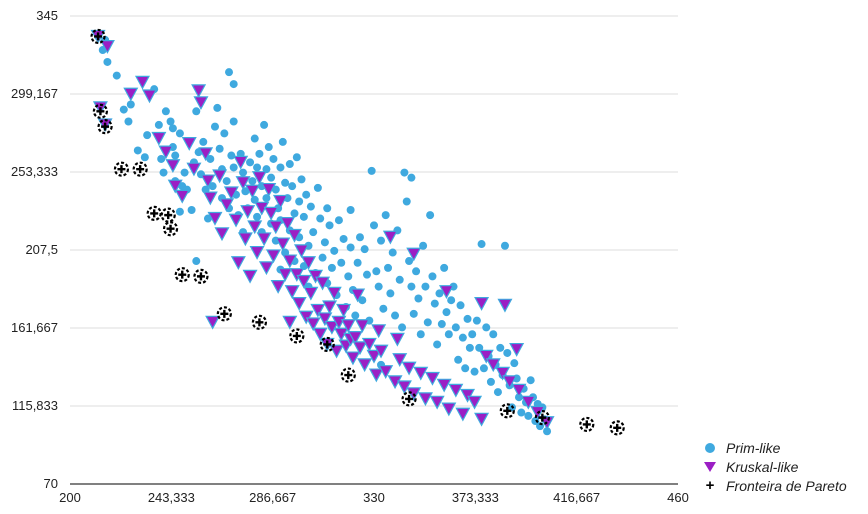  I want to click on legend-item-pareto: + Fronteira de Pareto, so click(784, 485).